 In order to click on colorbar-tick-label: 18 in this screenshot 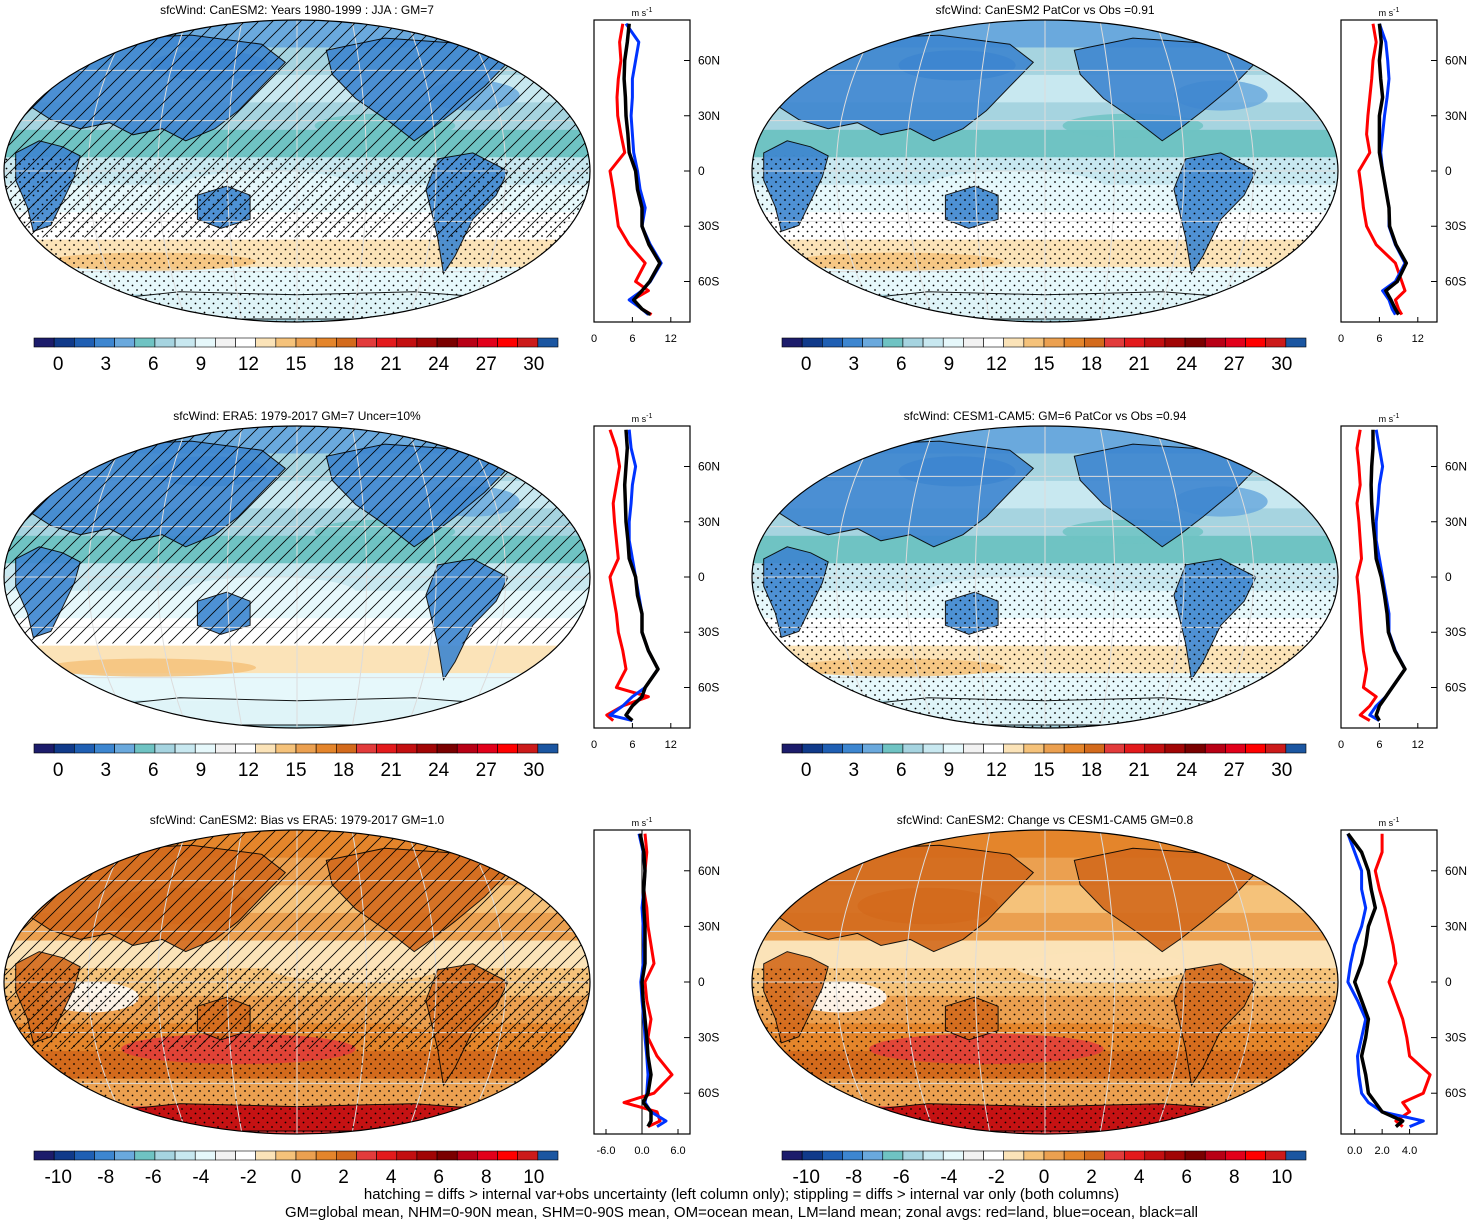, I will do `click(343, 770)`.